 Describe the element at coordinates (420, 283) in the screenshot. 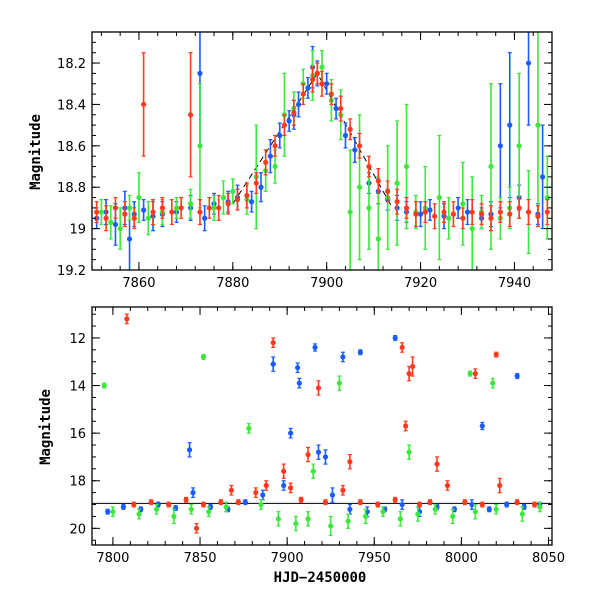

I see `x-tick-label: 7920` at that location.